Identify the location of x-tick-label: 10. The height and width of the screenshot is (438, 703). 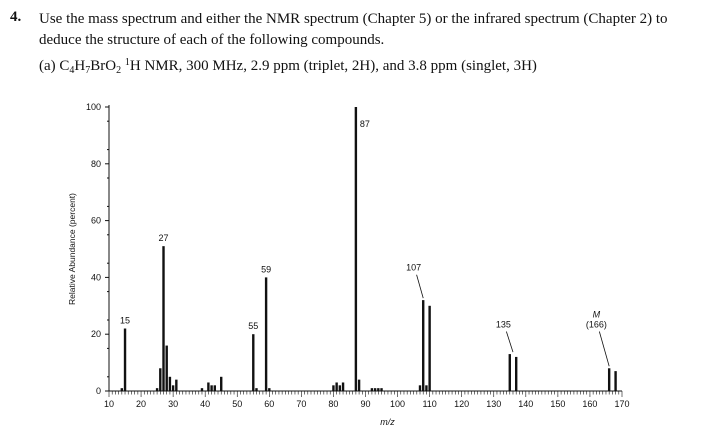
(109, 404).